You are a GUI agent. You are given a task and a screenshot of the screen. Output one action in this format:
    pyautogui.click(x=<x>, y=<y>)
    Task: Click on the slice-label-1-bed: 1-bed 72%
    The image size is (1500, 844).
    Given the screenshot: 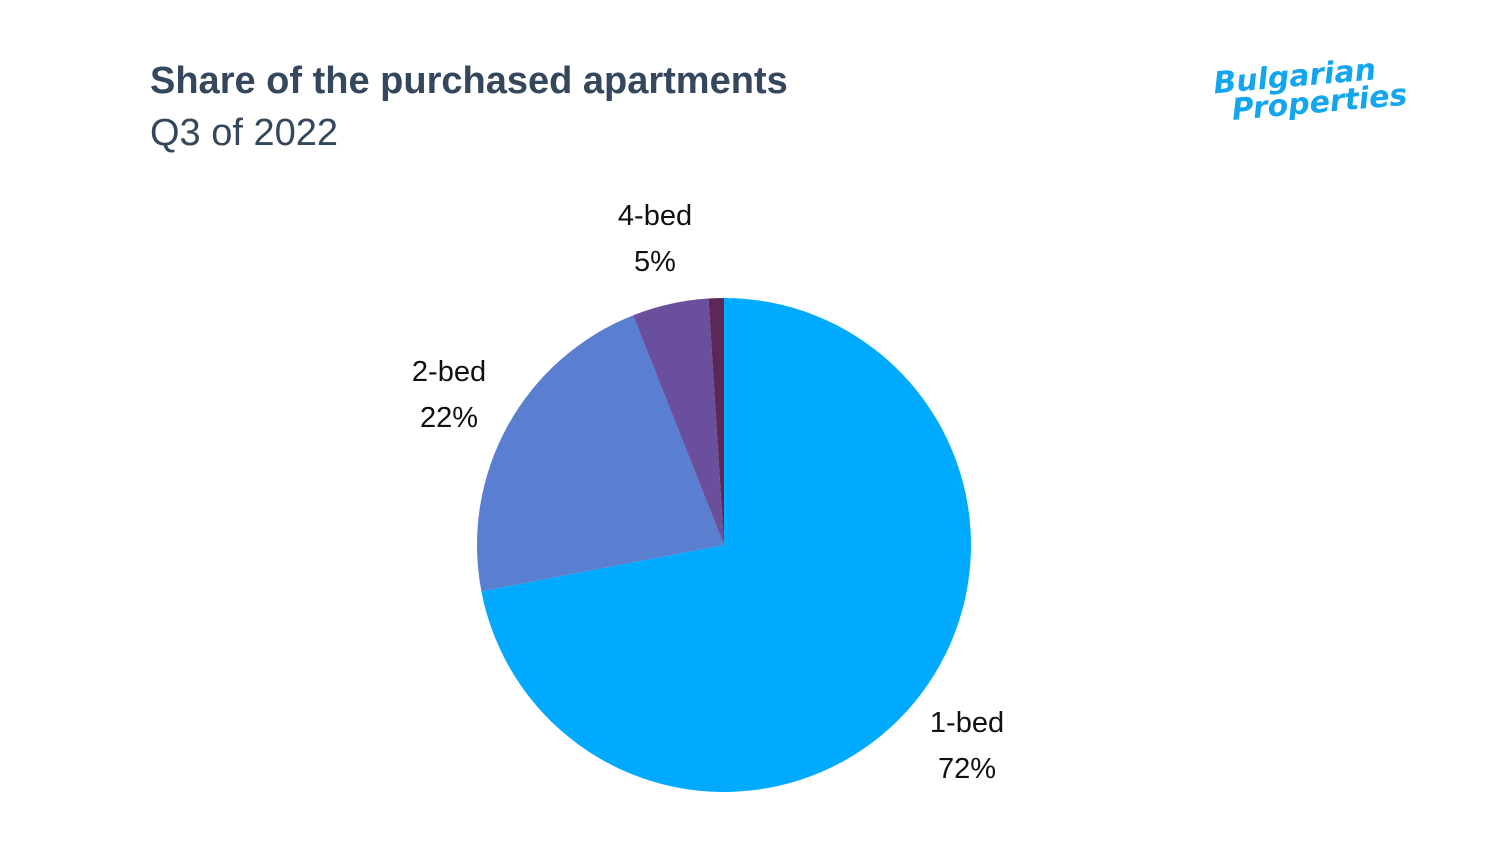 What is the action you would take?
    pyautogui.click(x=967, y=746)
    